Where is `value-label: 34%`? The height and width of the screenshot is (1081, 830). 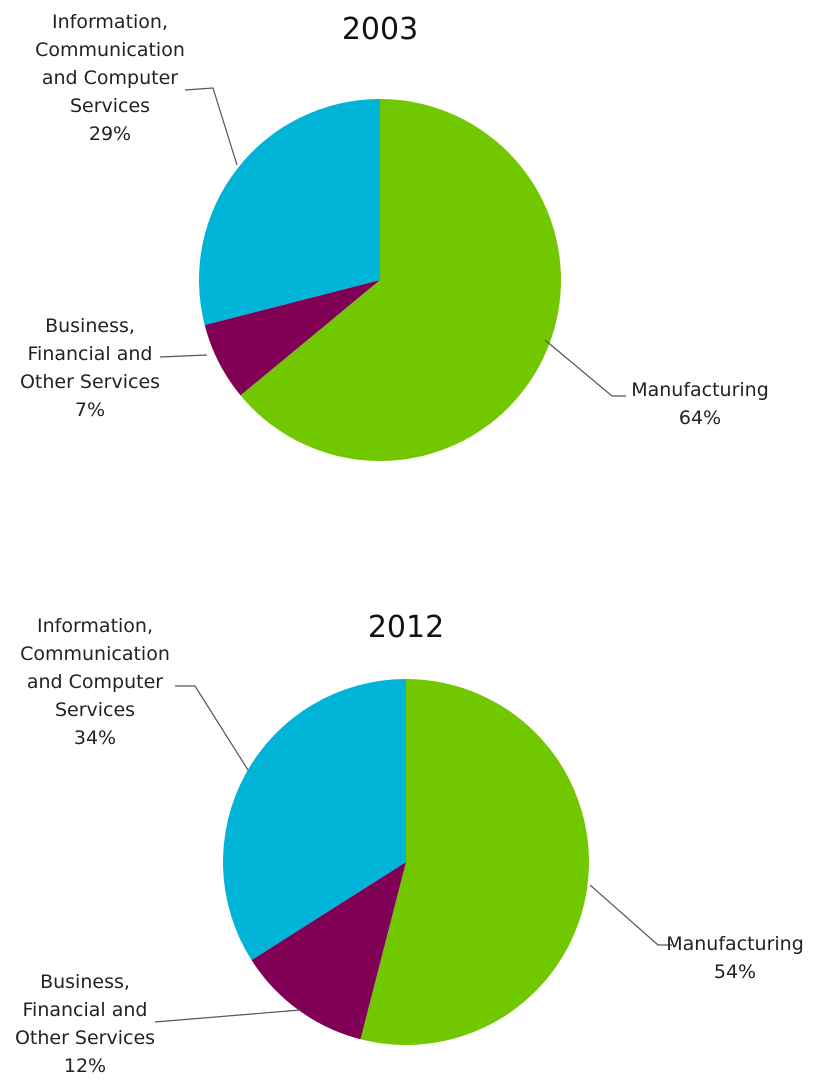
value-label: 34% is located at coordinates (95, 738).